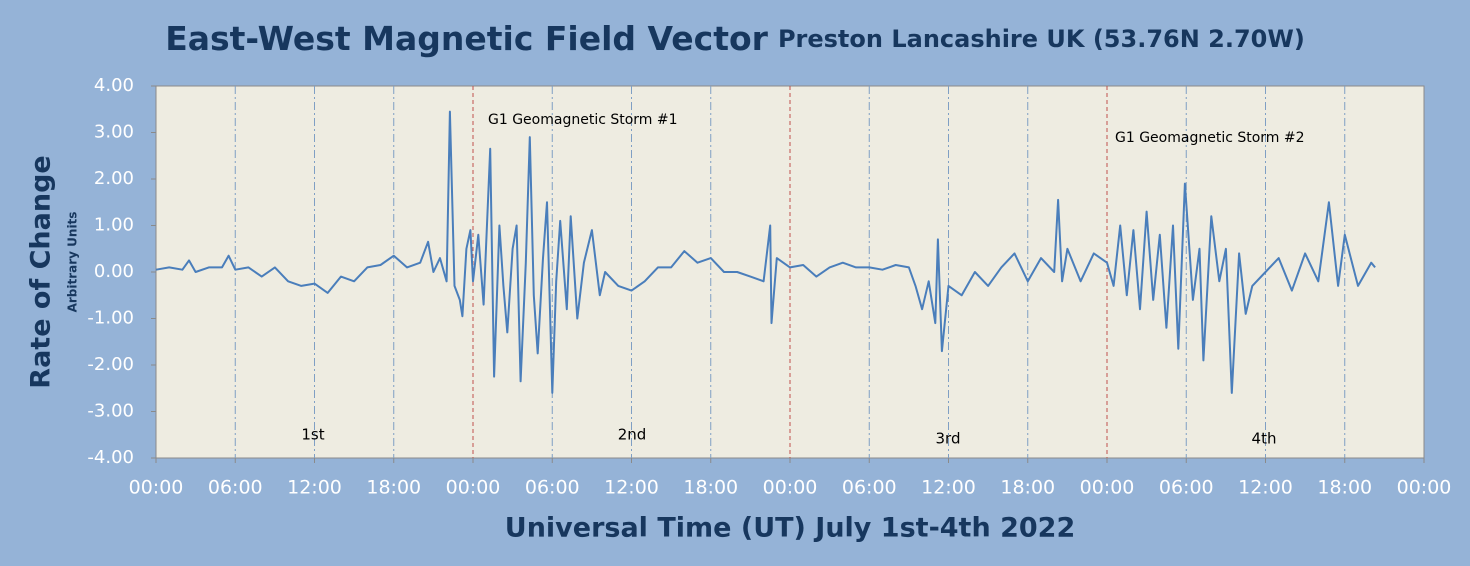  Describe the element at coordinates (1264, 439) in the screenshot. I see `day-label: 4th` at that location.